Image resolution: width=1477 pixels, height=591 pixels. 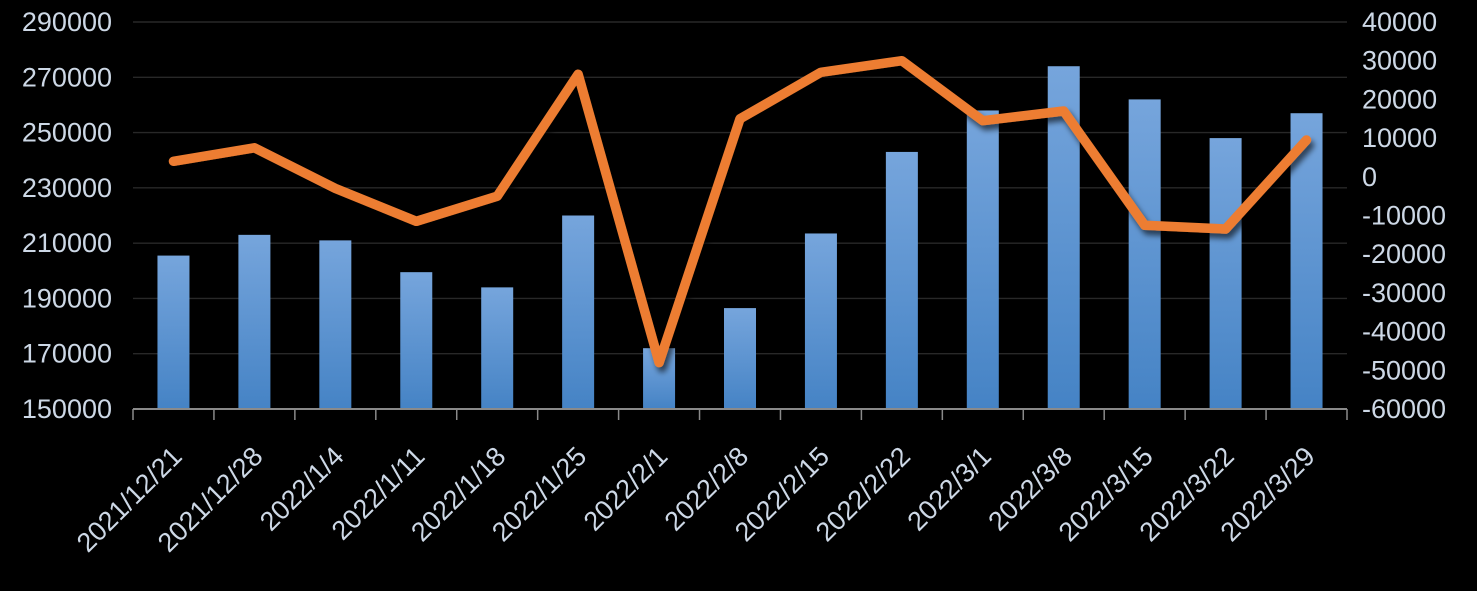 What do you see at coordinates (1404, 293) in the screenshot?
I see `right-axis-tick-label: -30000` at bounding box center [1404, 293].